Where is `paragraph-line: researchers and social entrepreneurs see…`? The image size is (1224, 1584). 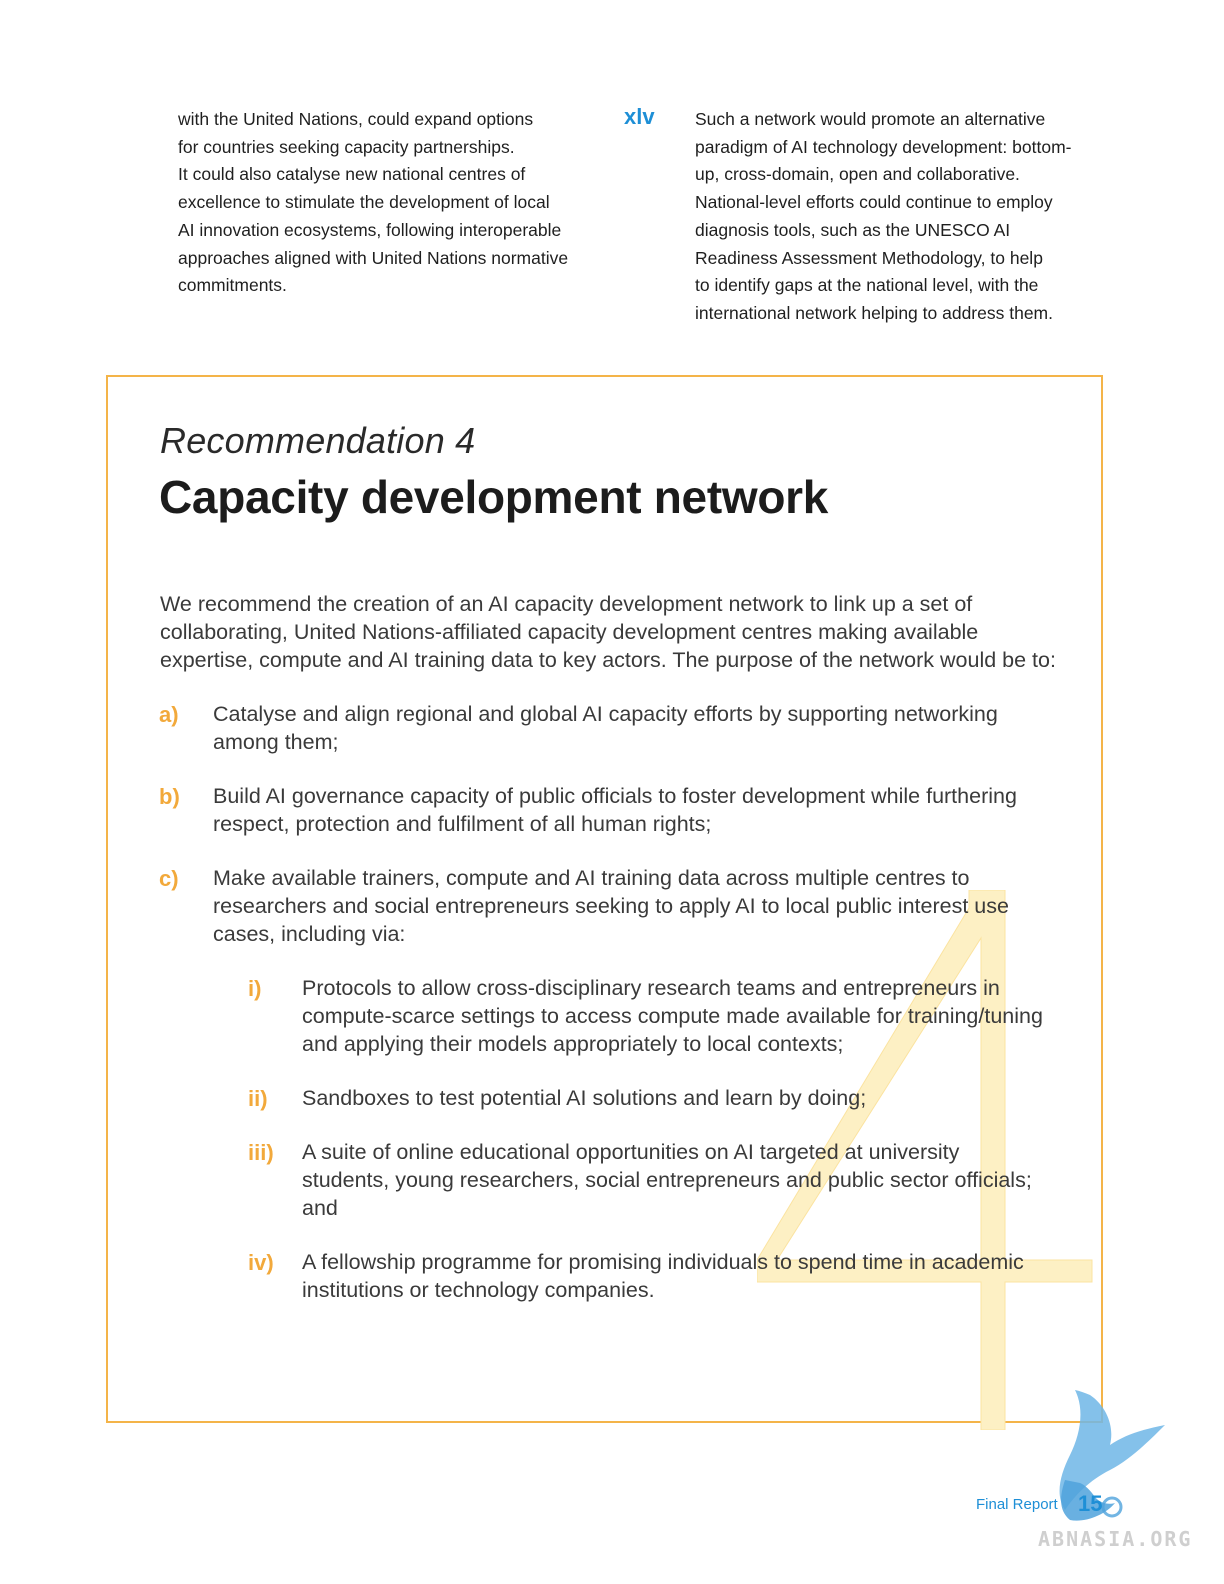
paragraph-line: researchers and social entrepreneurs see… is located at coordinates (611, 906).